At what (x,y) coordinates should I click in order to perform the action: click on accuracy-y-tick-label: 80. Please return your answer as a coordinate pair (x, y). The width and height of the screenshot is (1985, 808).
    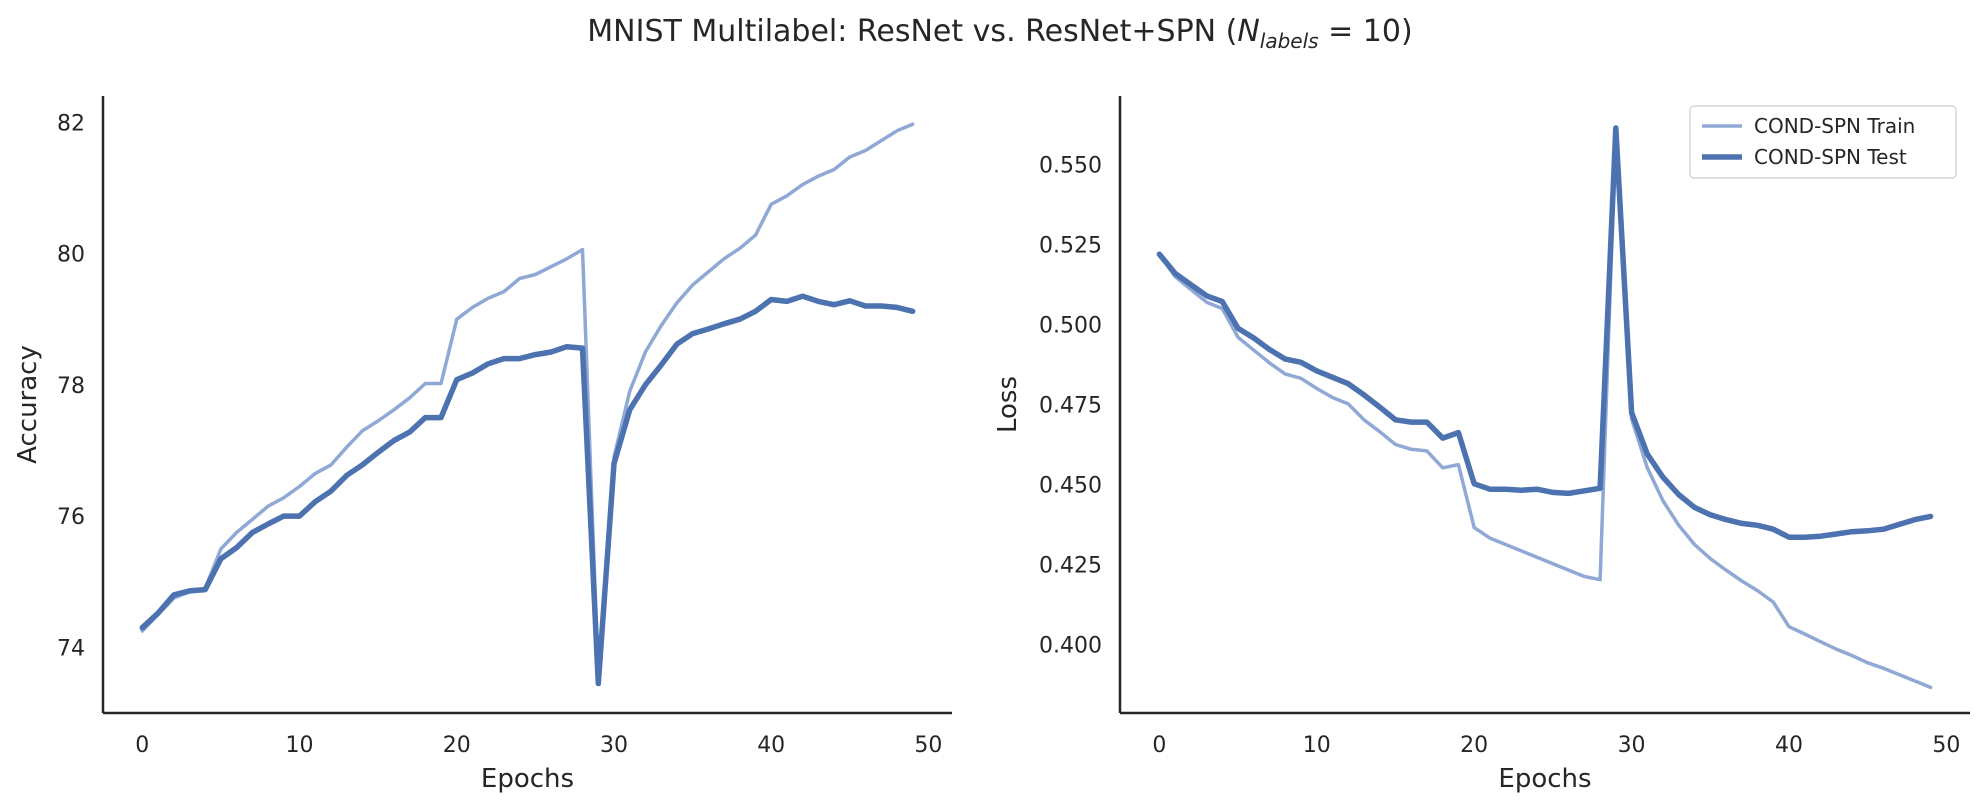
    Looking at the image, I should click on (71, 255).